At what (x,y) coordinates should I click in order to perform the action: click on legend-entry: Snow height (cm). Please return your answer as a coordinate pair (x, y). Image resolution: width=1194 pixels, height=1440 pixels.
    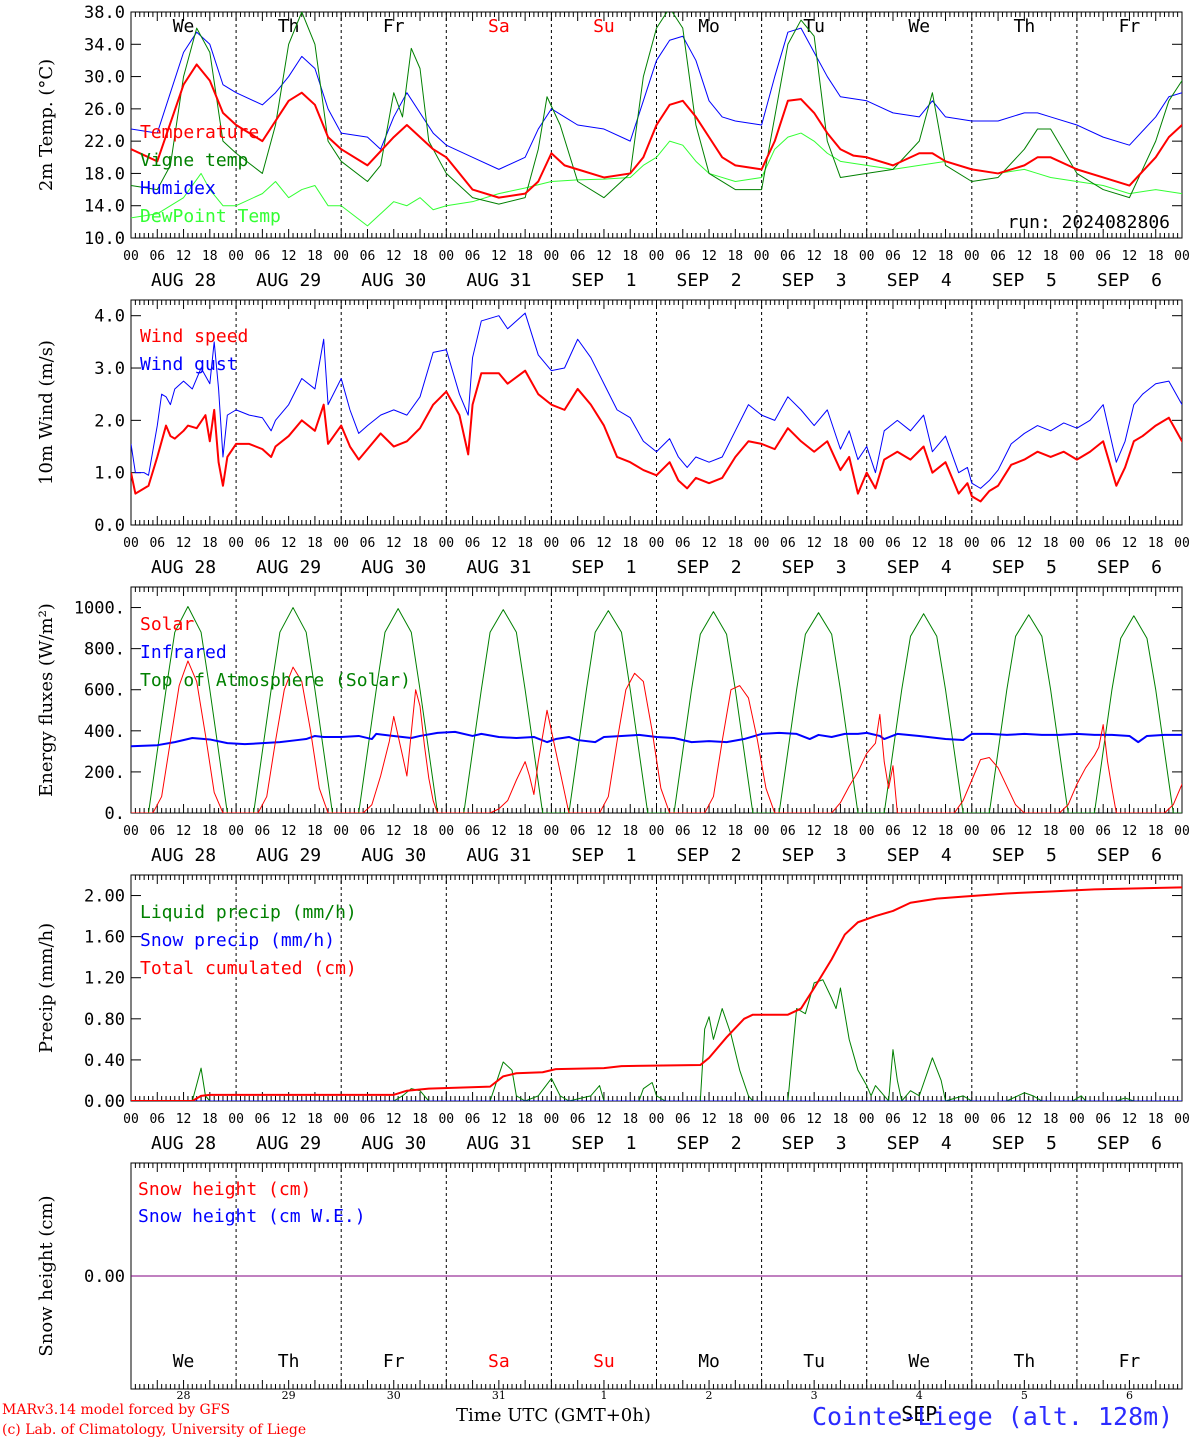
    Looking at the image, I should click on (224, 1189).